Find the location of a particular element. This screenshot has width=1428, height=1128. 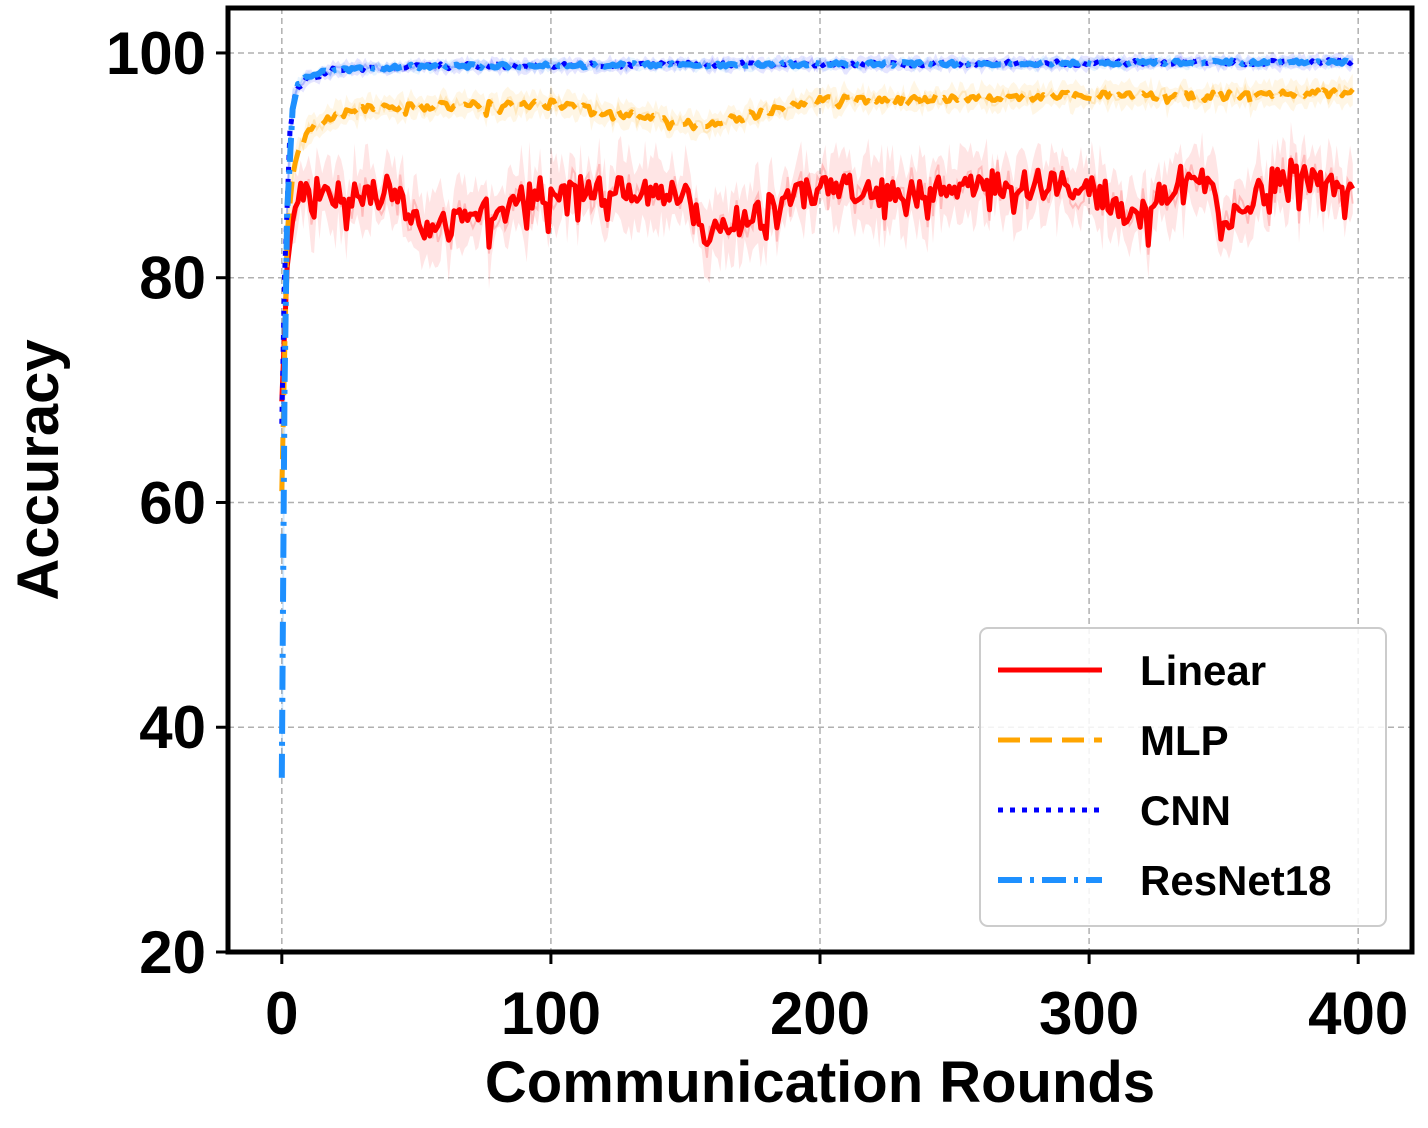

y-tick-label: 60 is located at coordinates (172, 502).